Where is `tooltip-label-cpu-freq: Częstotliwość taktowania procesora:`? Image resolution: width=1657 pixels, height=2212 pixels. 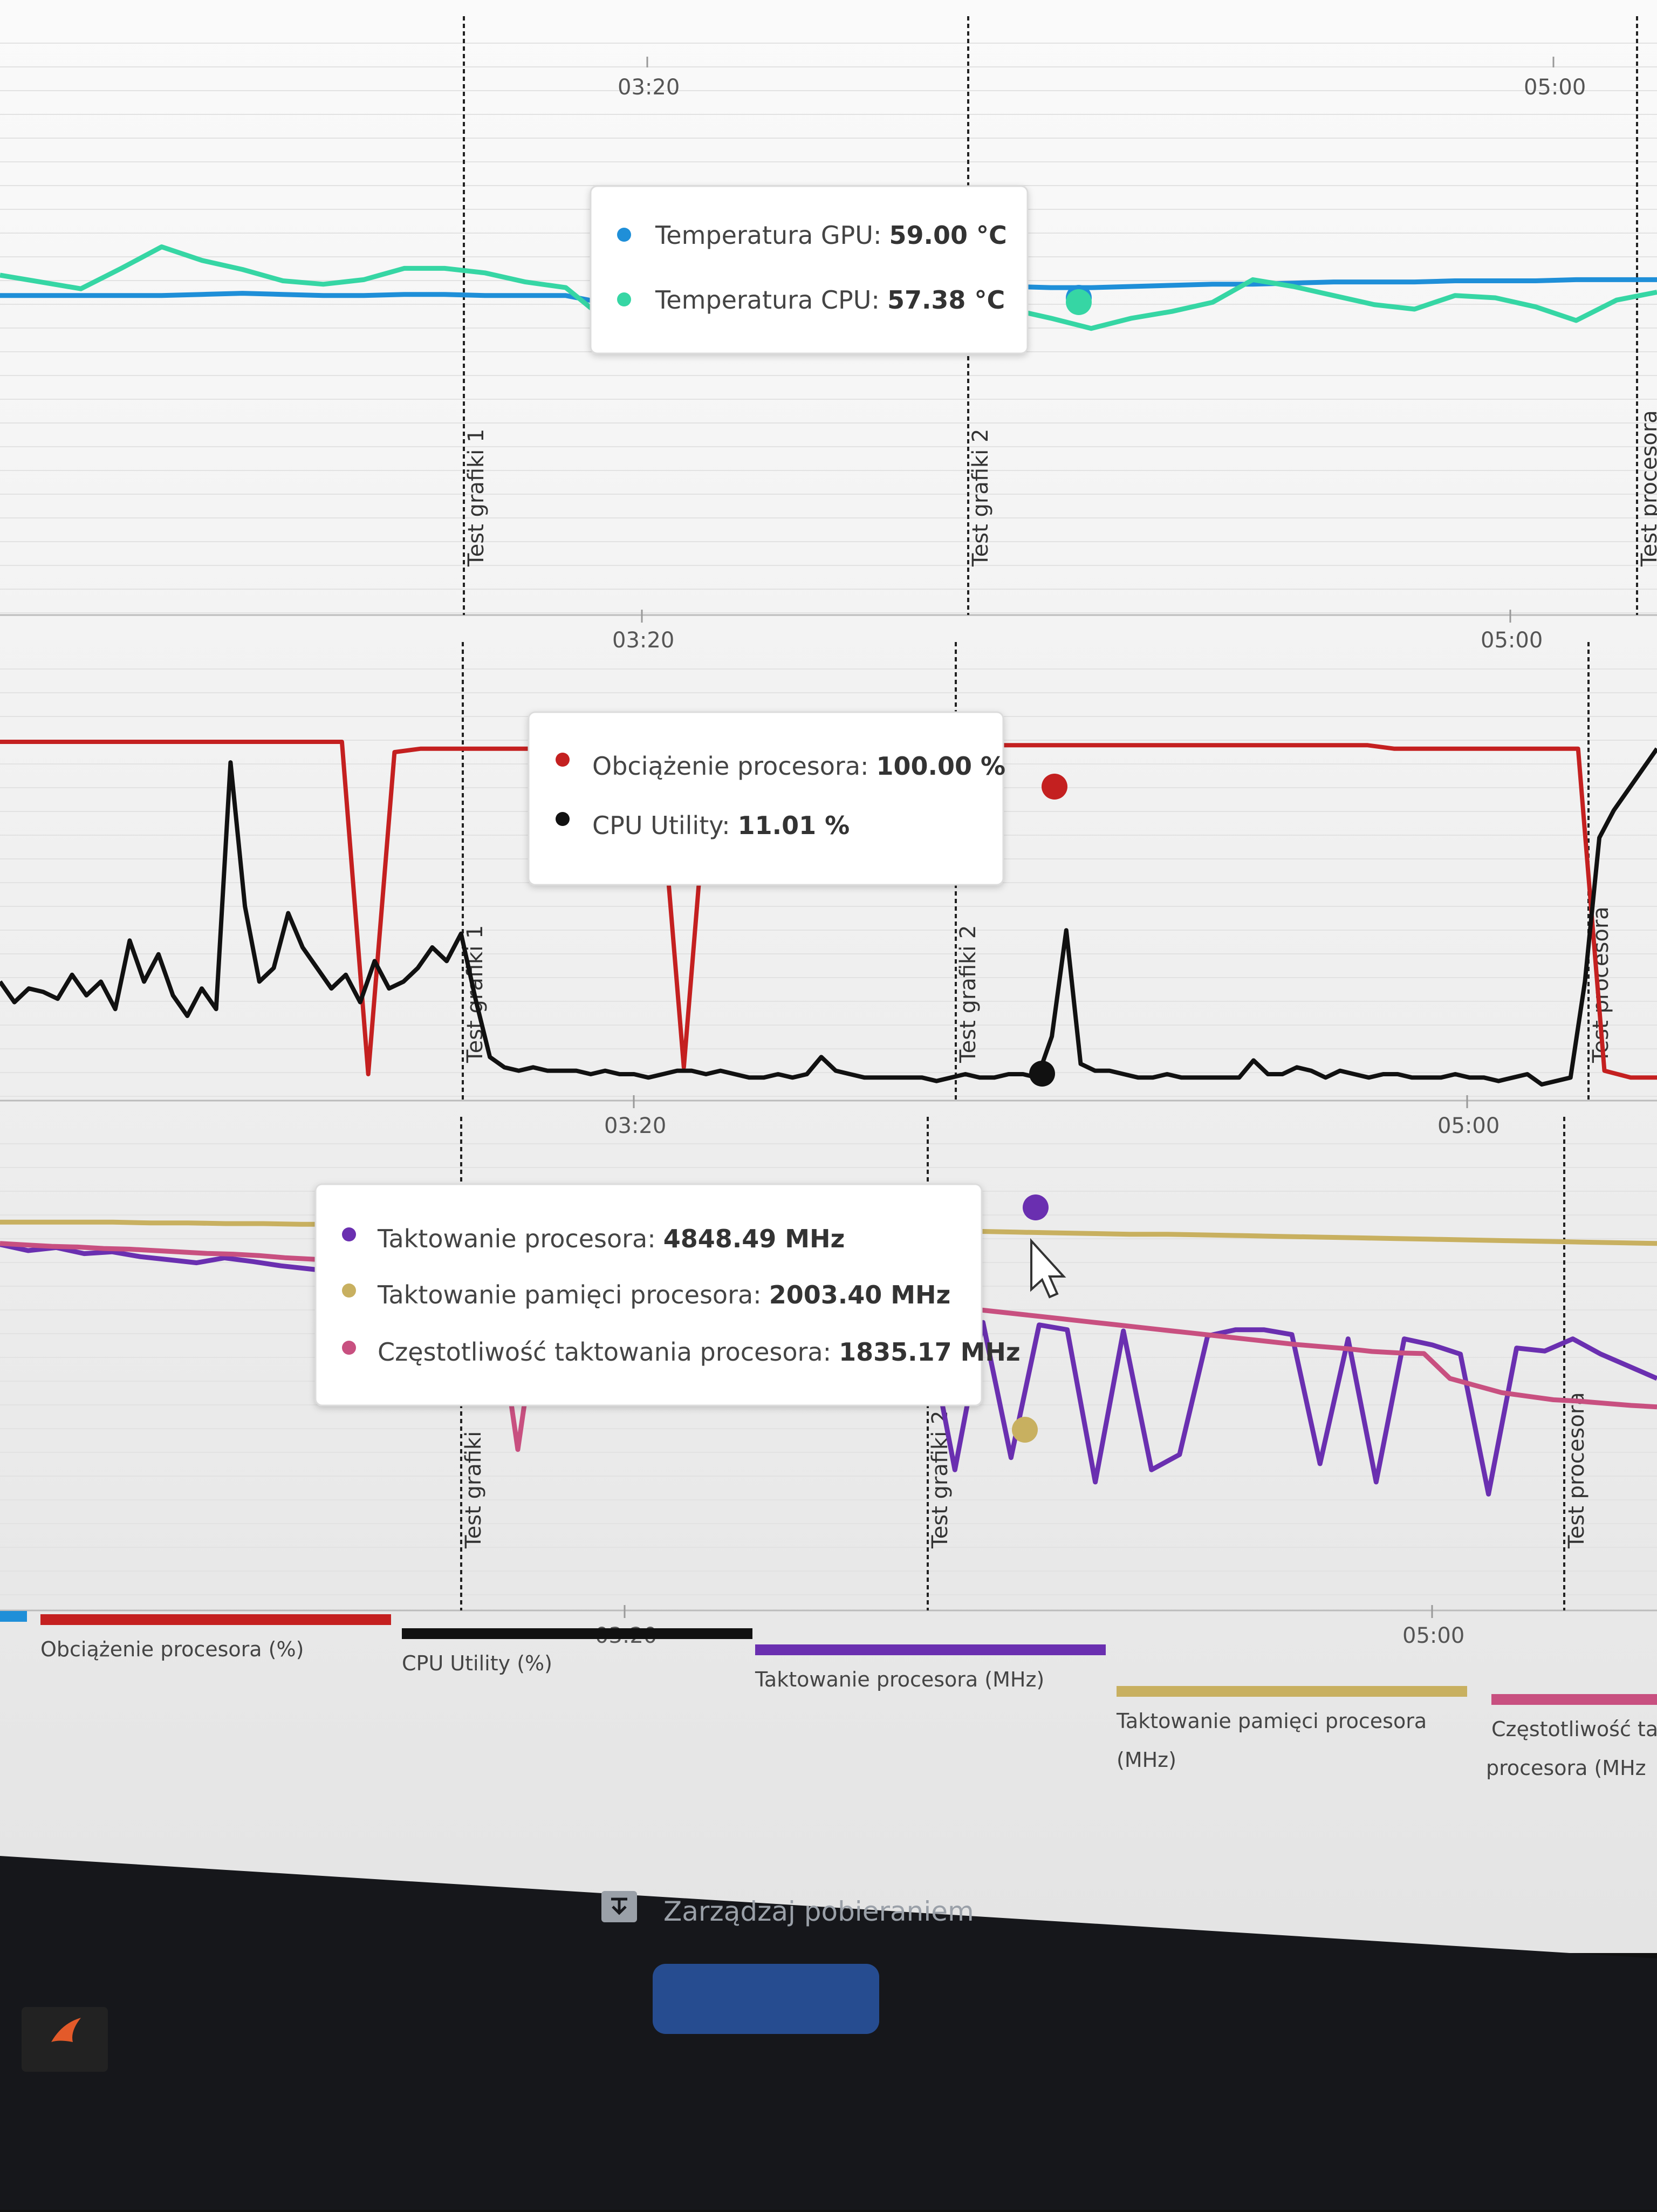
tooltip-label-cpu-freq: Częstotliwość taktowania procesora: is located at coordinates (604, 1352).